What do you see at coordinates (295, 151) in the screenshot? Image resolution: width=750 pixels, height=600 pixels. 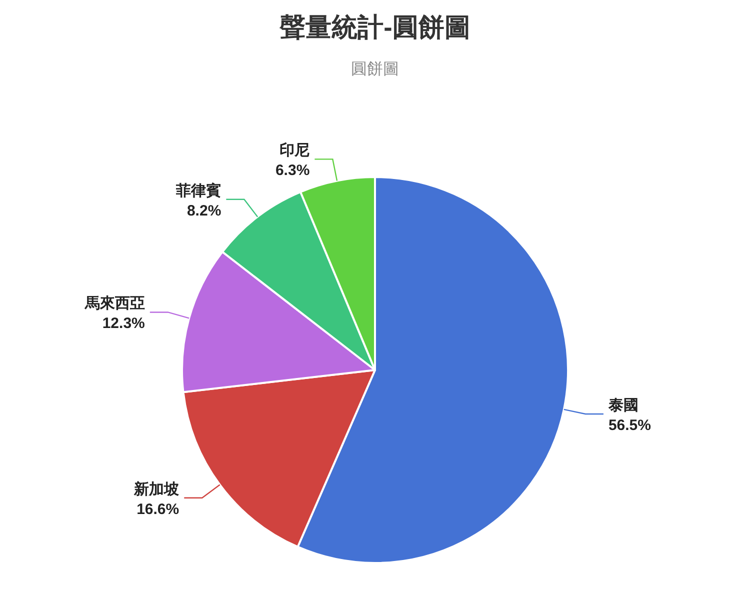 I see `slice-label: 印尼` at bounding box center [295, 151].